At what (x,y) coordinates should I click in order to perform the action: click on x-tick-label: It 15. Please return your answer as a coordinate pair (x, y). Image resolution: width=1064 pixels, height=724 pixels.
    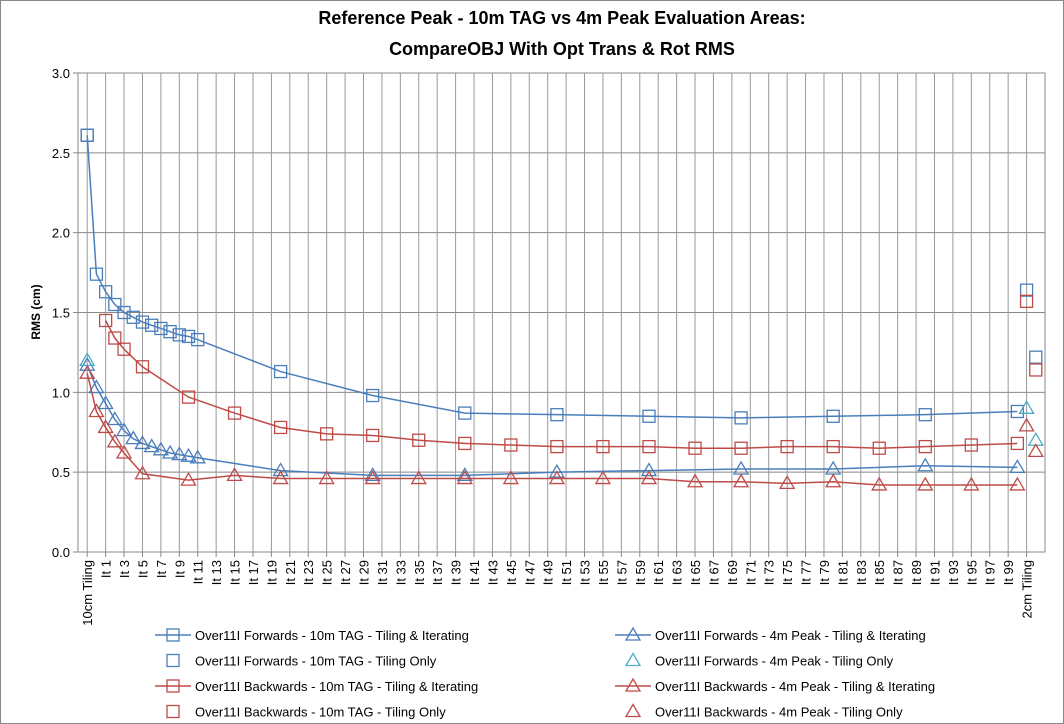
    Looking at the image, I should click on (235, 572).